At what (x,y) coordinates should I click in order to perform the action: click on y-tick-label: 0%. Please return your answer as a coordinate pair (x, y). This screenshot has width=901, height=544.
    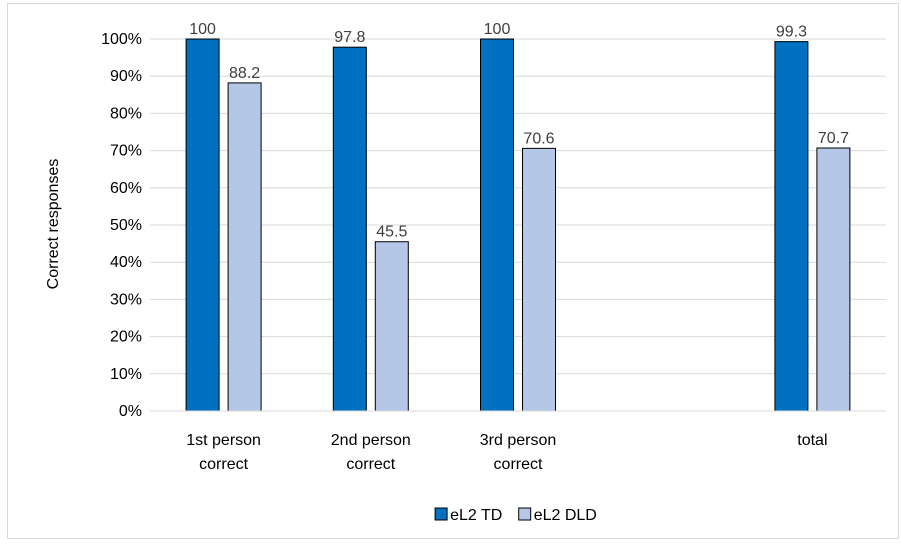
    Looking at the image, I should click on (130, 411).